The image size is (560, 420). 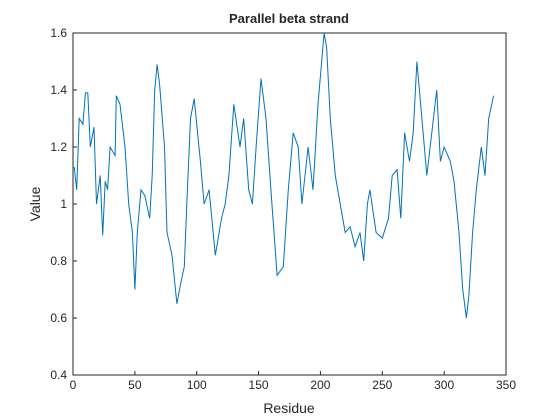 What do you see at coordinates (197, 385) in the screenshot?
I see `x-tick-label: 100` at bounding box center [197, 385].